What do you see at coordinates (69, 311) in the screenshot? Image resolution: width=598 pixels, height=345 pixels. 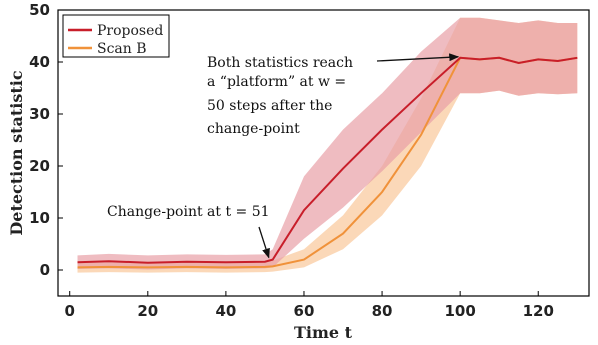 I see `x-tick-label-0: 0` at bounding box center [69, 311].